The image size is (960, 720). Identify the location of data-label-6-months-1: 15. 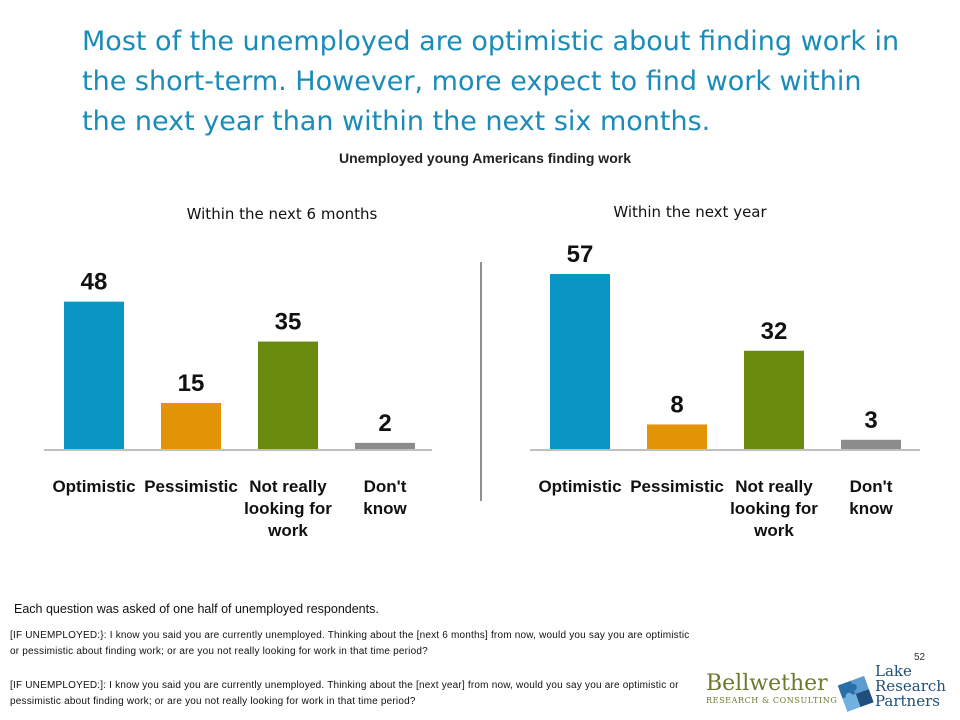
(191, 383).